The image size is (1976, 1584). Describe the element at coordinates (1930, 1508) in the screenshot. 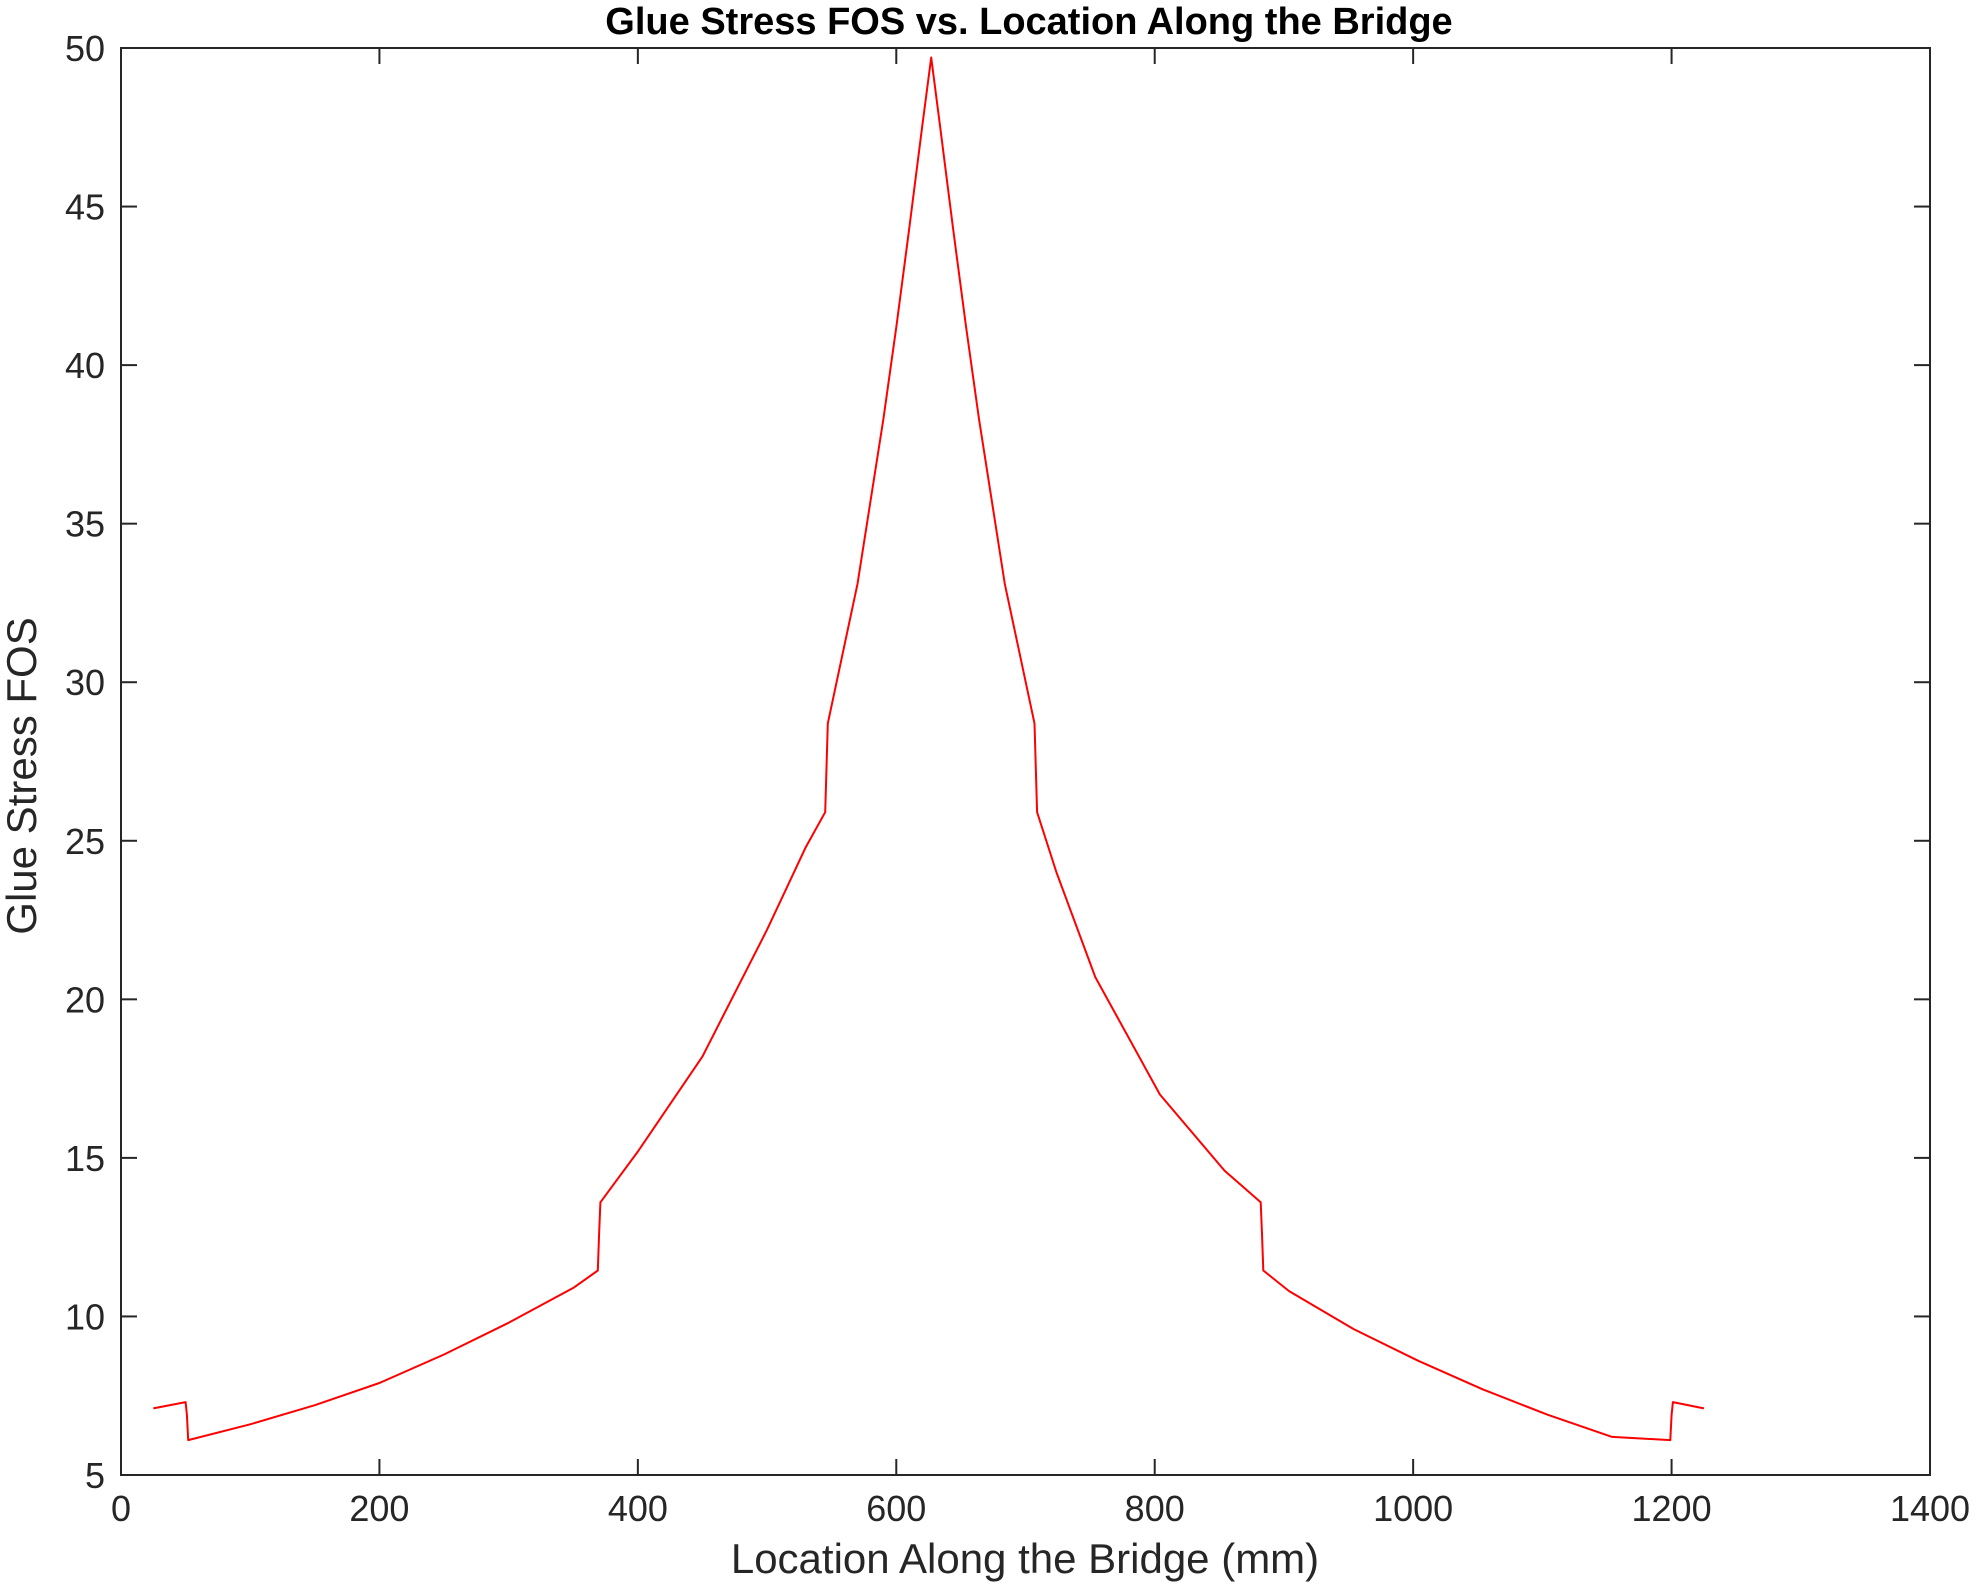

I see `x-tick-label: 1400` at that location.